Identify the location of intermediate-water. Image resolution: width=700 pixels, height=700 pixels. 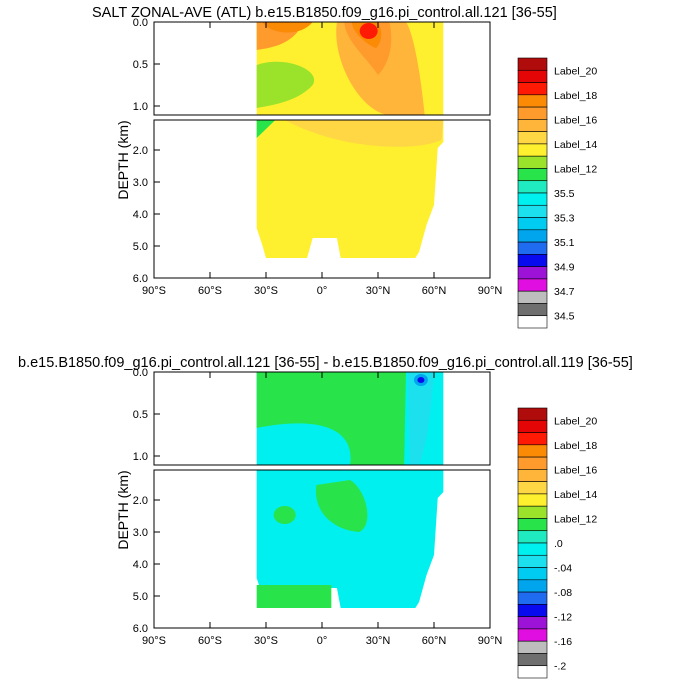
(285, 84).